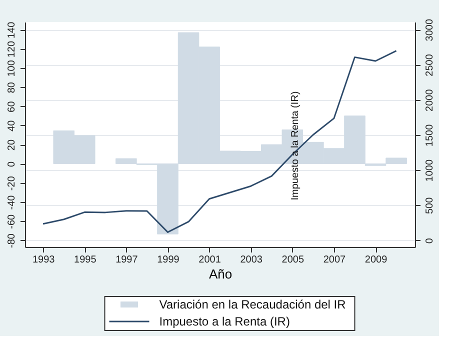 This screenshot has height=349, width=467. I want to click on y2-tick-label: 0, so click(430, 241).